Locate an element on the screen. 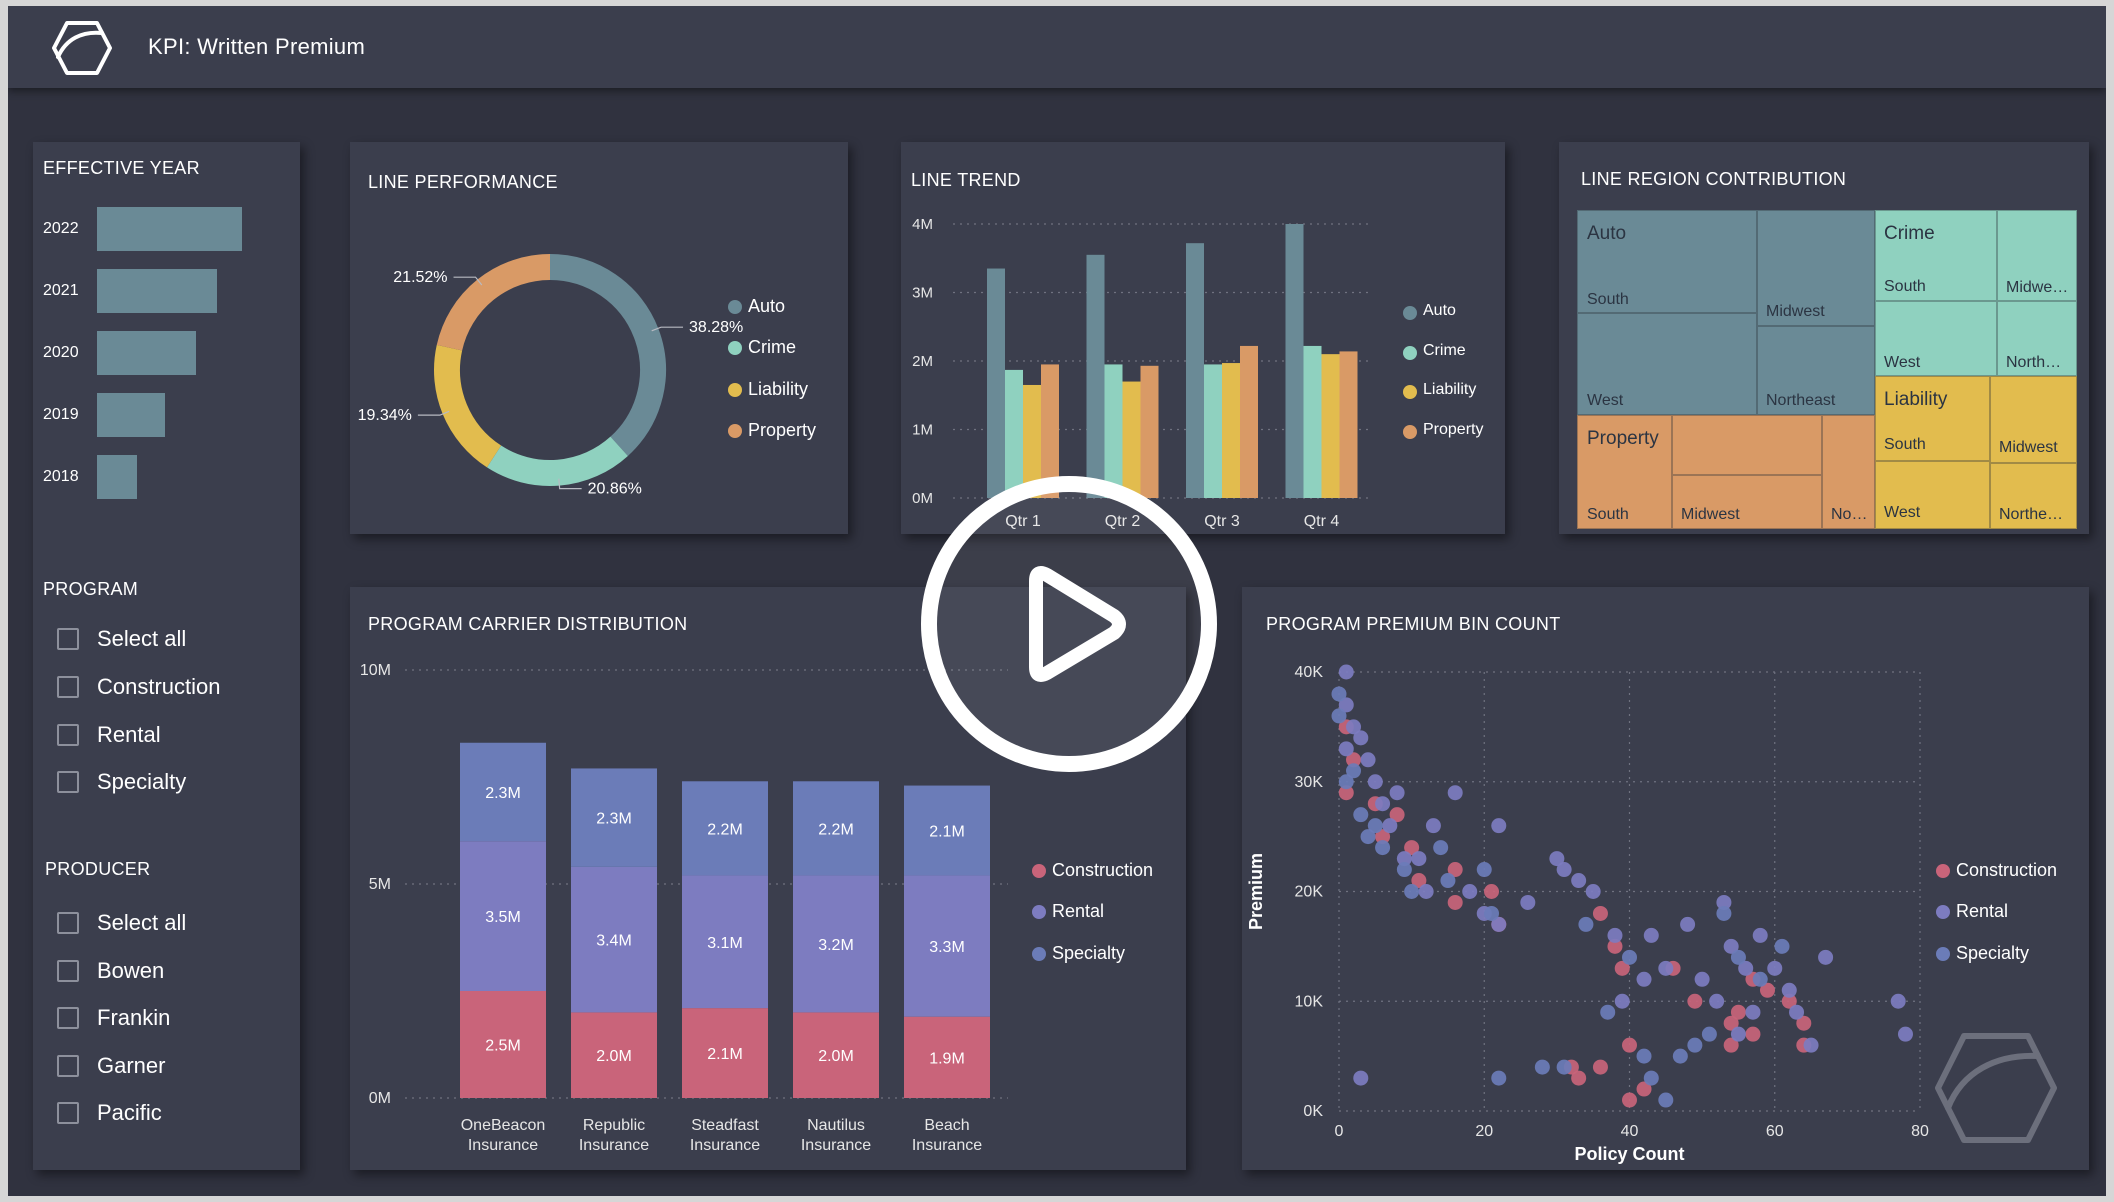 The width and height of the screenshot is (2114, 1202). y-tick-label: 4M is located at coordinates (922, 224).